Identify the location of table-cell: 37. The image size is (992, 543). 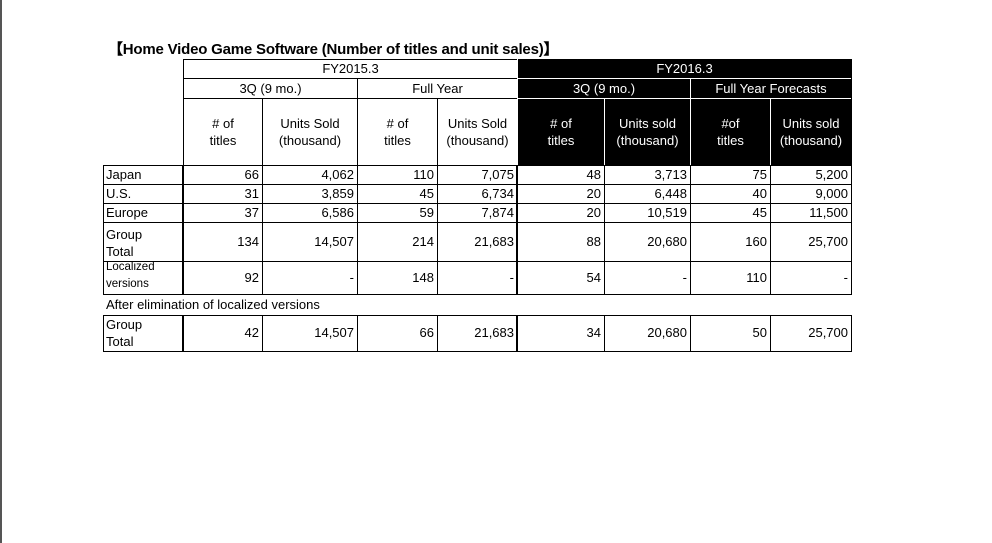
(222, 212).